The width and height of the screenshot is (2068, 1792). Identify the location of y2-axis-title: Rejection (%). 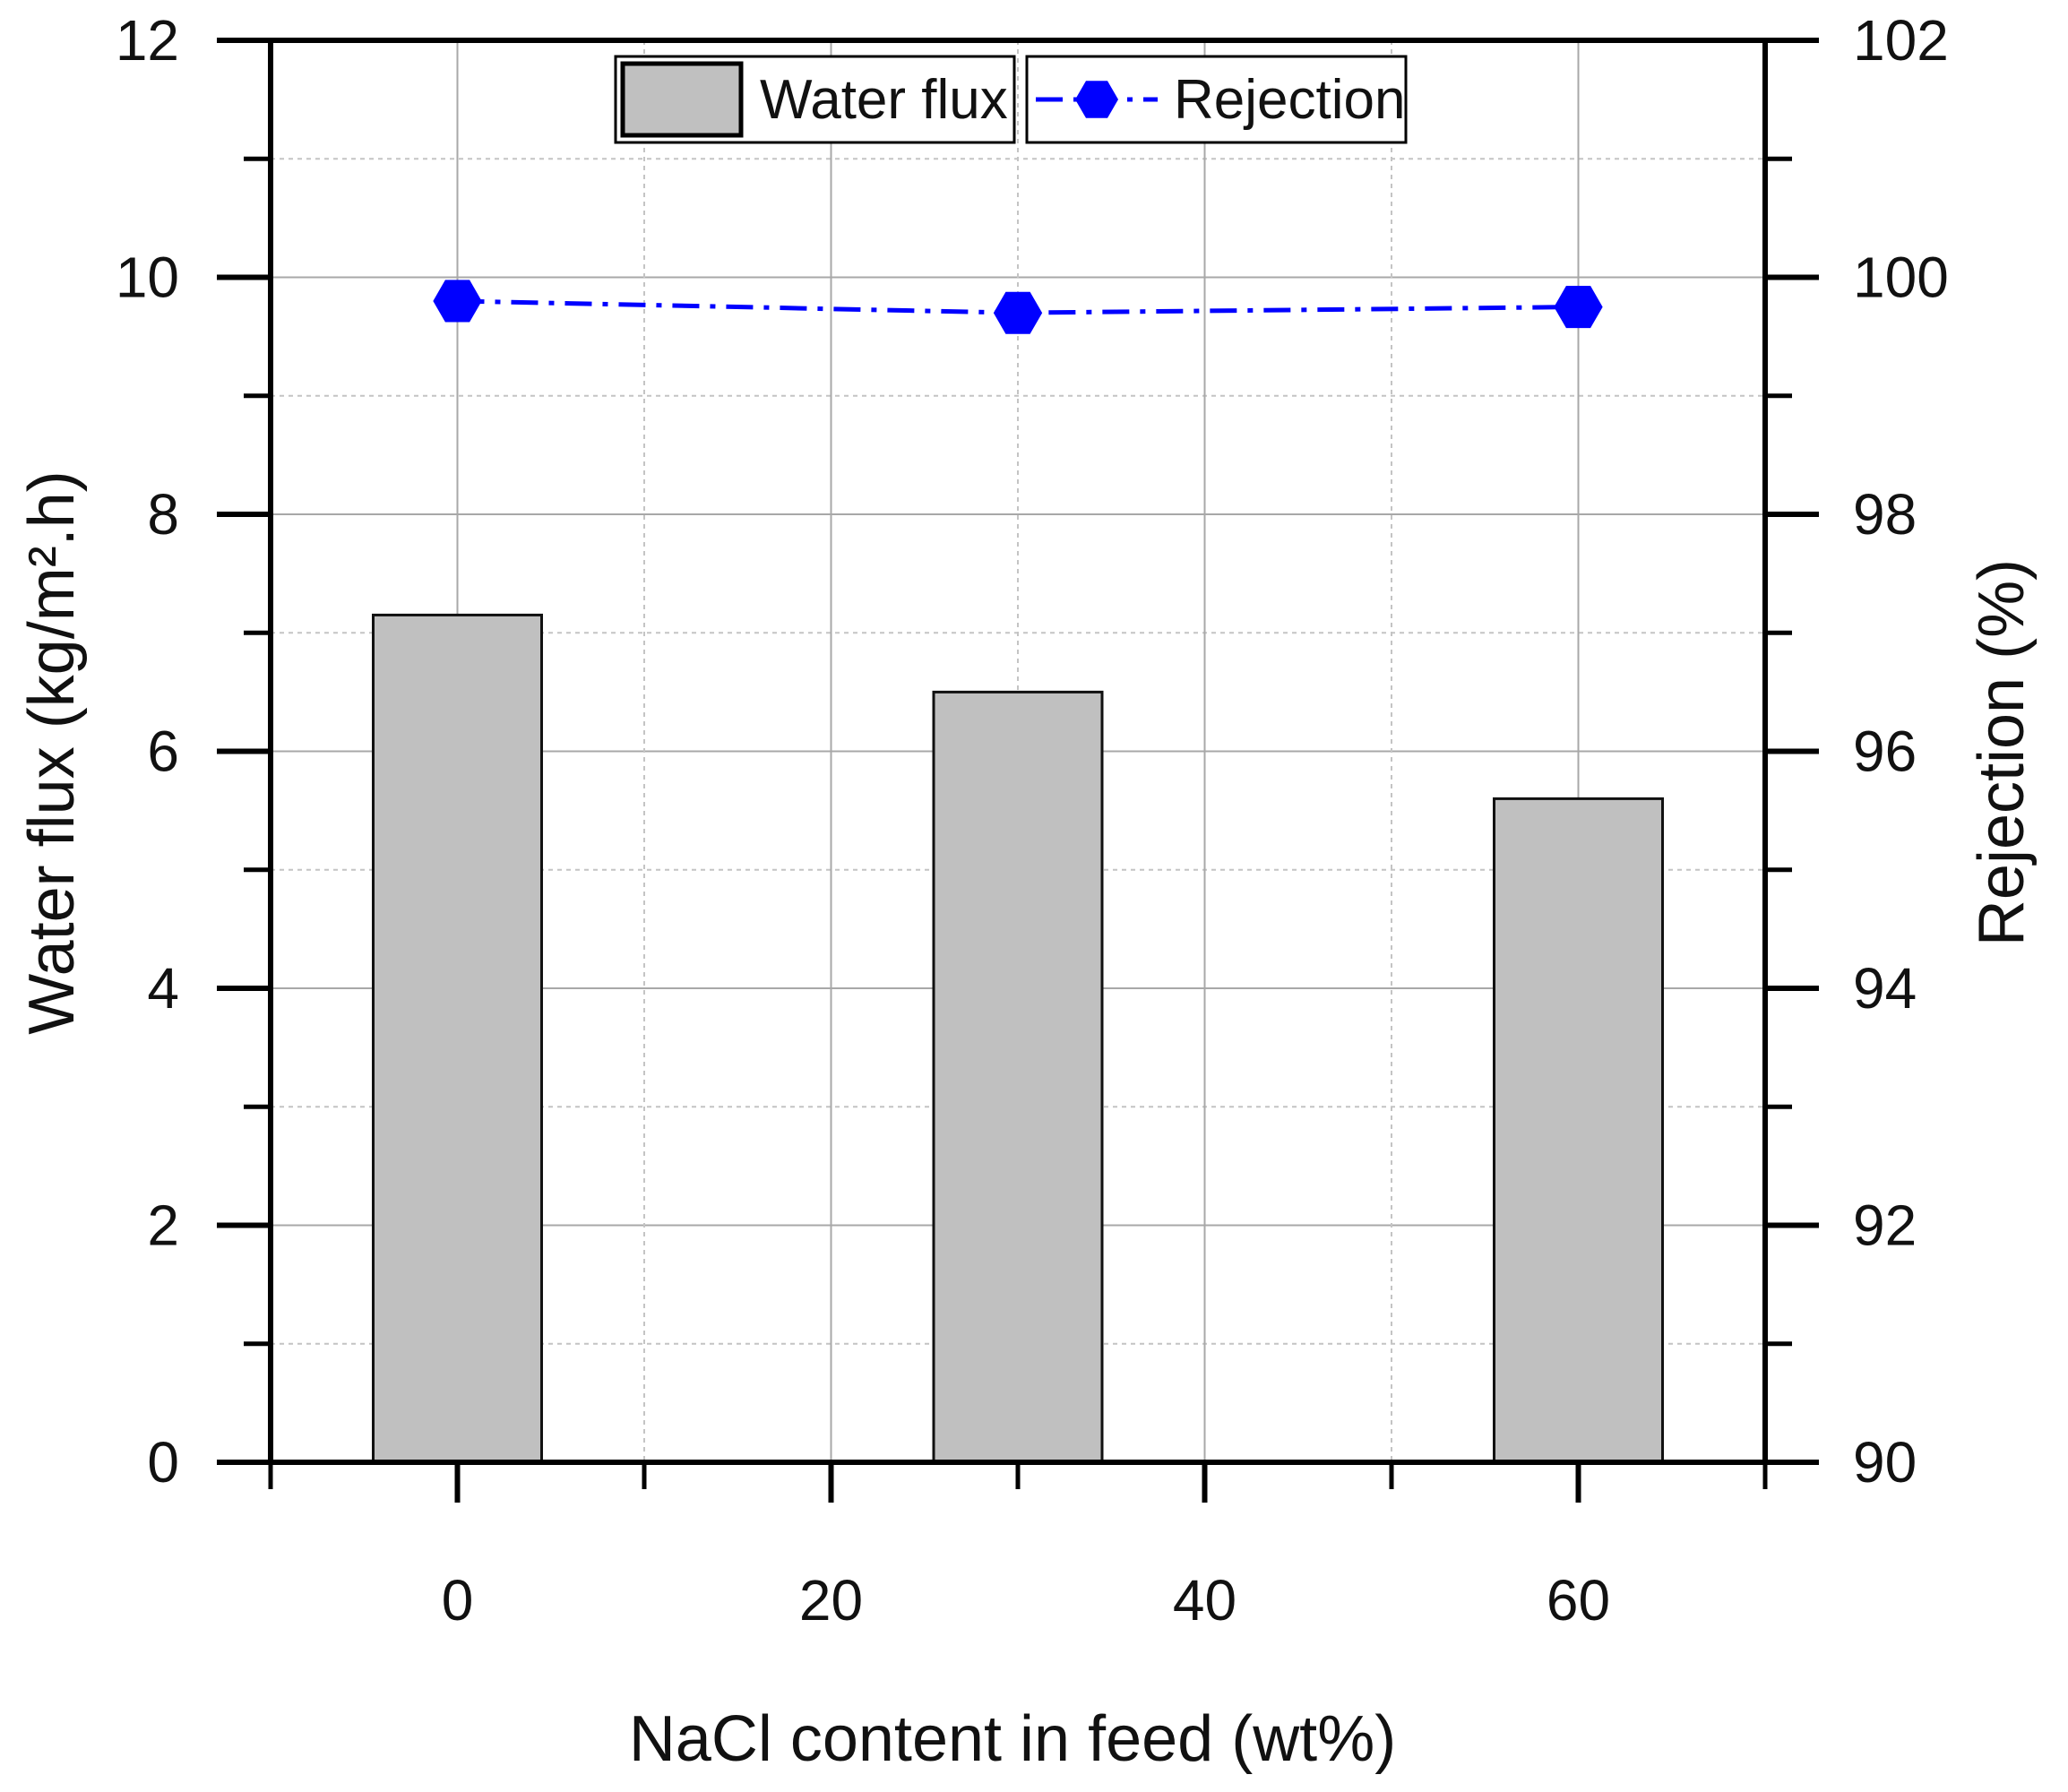
(2002, 752).